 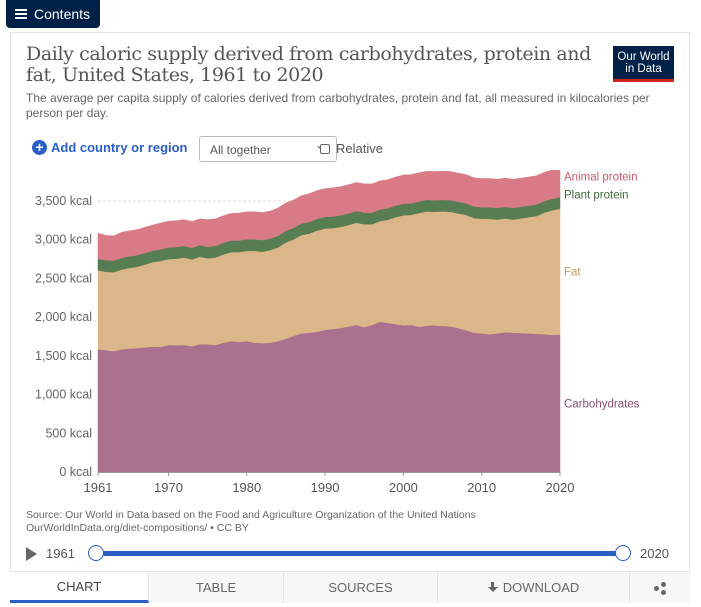 I want to click on tab-download: DOWNLOAD, so click(x=534, y=587).